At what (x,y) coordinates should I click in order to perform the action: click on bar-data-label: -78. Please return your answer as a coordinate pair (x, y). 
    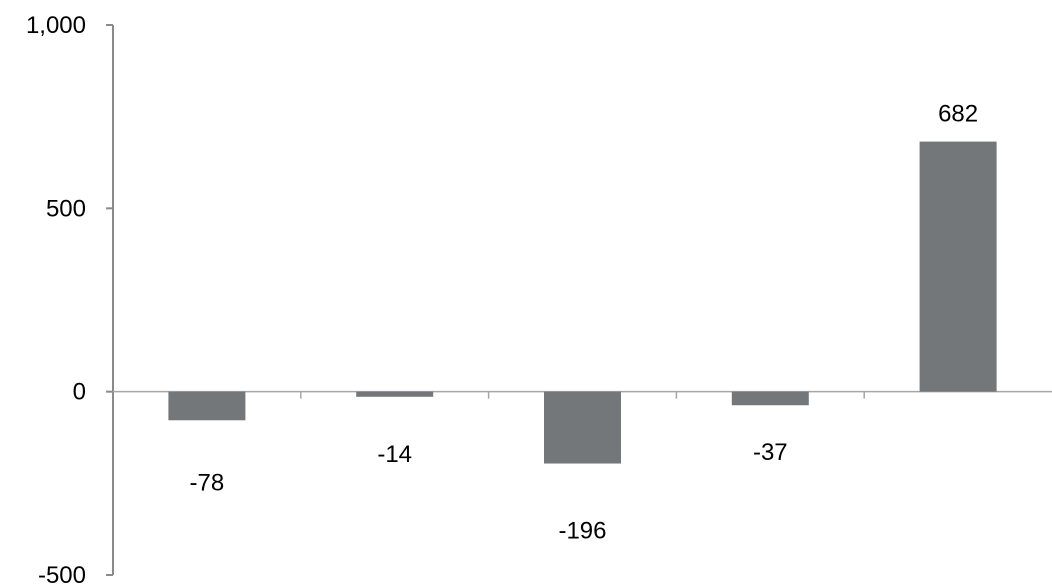
    Looking at the image, I should click on (207, 482).